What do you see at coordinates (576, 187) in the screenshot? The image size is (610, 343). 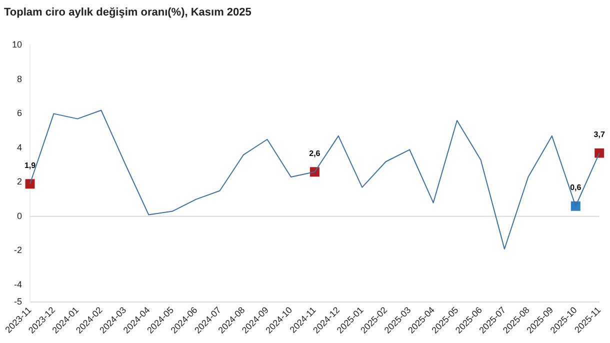 I see `data-label: 0,6` at bounding box center [576, 187].